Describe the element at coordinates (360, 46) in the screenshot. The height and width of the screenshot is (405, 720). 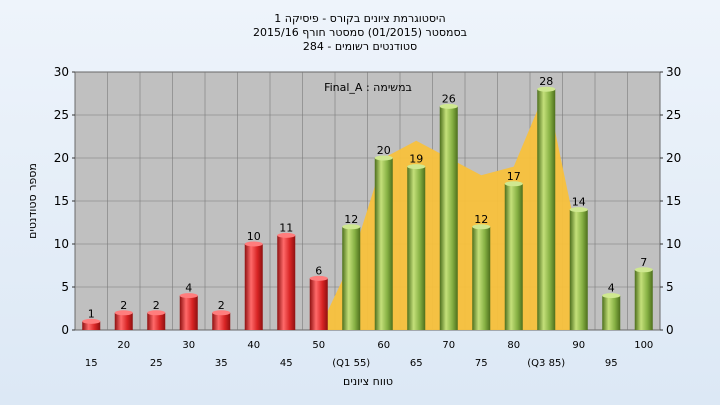
I see `title-line-3: סטודנטים רשומים - 284` at that location.